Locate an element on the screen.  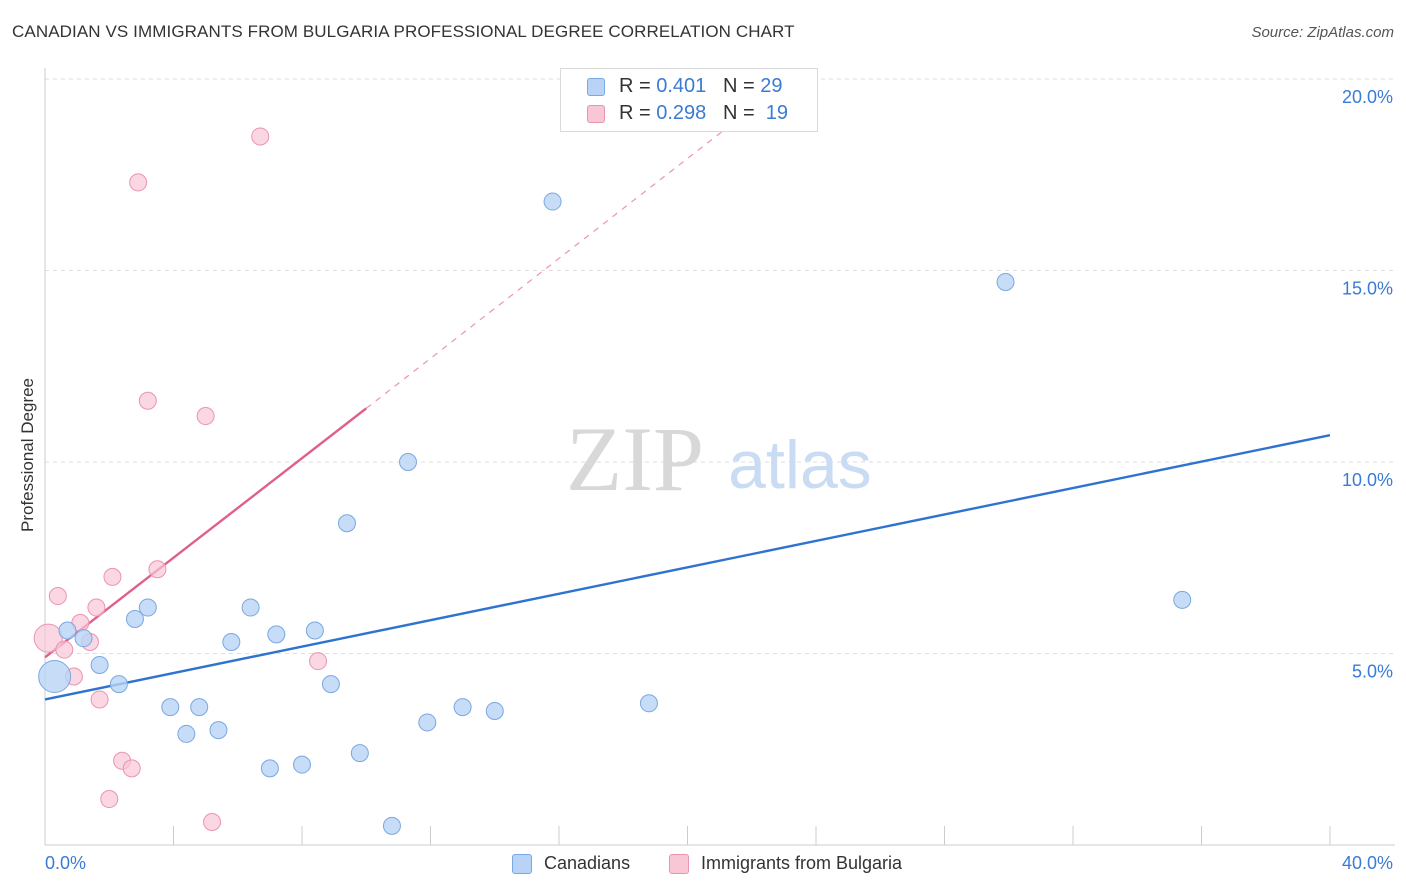
legend-n-canadians: 29 is located at coordinates (771, 86).